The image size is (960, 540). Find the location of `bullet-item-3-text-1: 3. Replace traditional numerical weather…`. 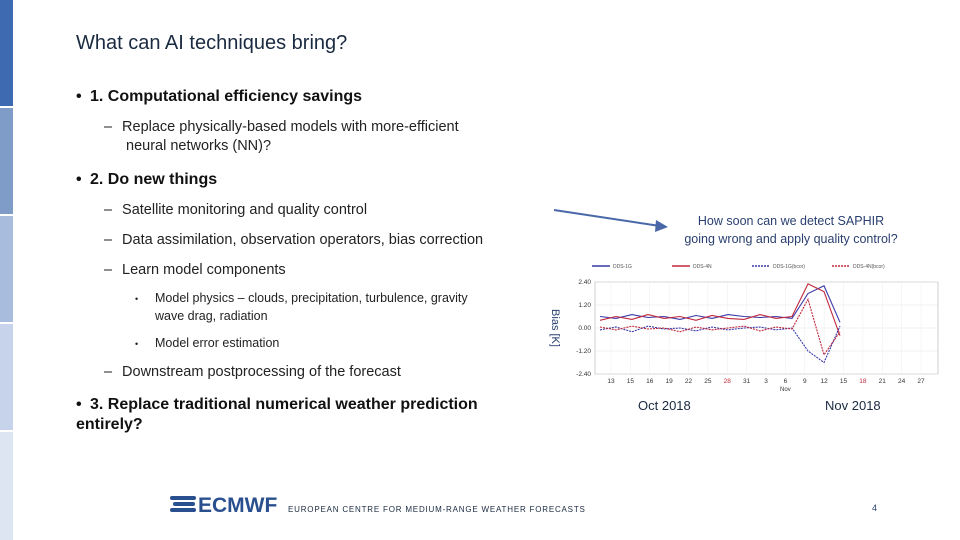

bullet-item-3-text-1: 3. Replace traditional numerical weather… is located at coordinates (284, 404).